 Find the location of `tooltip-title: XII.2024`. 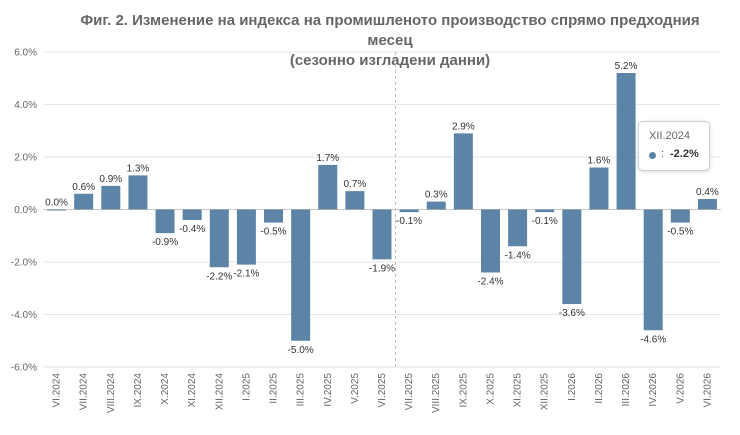

tooltip-title: XII.2024 is located at coordinates (669, 136).